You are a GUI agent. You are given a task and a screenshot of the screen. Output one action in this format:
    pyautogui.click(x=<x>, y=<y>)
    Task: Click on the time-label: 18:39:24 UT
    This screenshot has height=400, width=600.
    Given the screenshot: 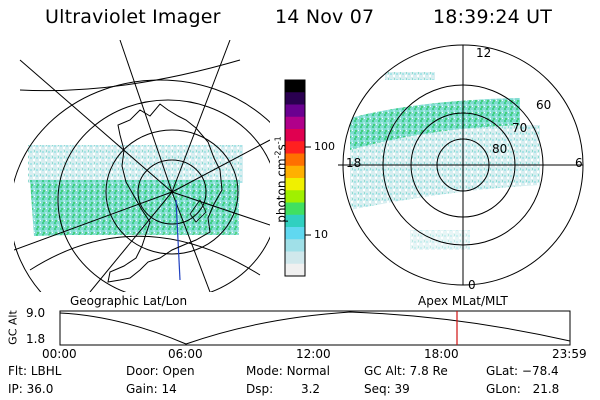 What is the action you would take?
    pyautogui.click(x=493, y=17)
    